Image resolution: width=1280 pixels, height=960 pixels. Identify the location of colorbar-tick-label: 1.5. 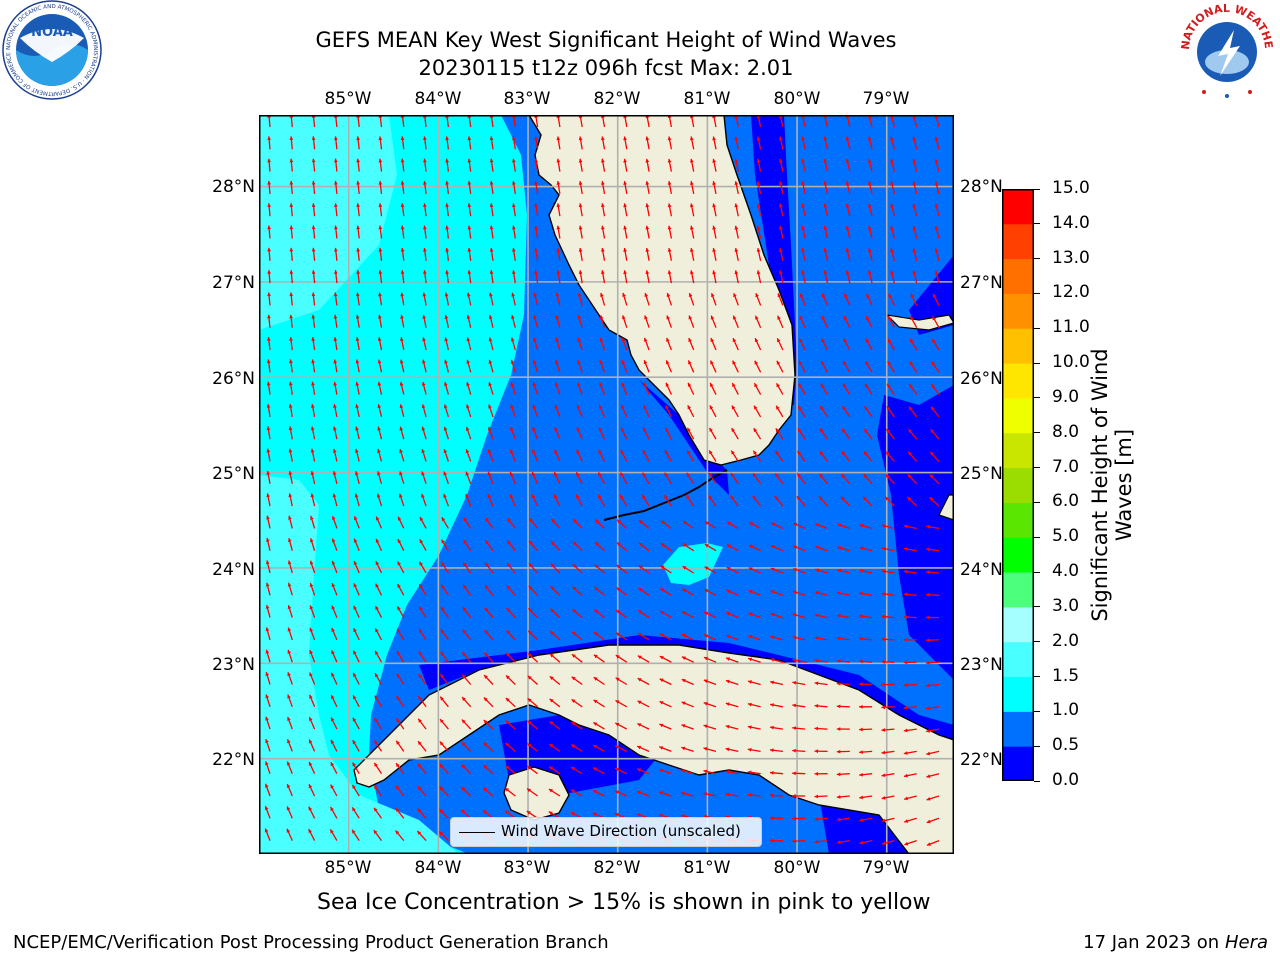
(1066, 675).